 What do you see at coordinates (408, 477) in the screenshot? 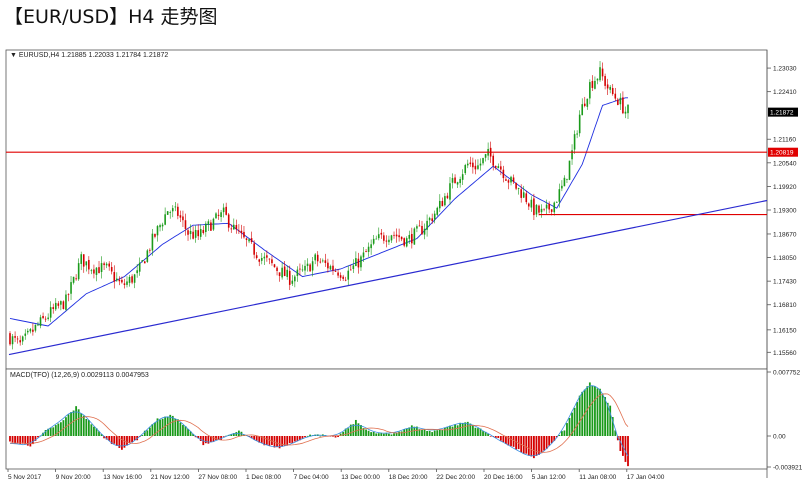
I see `time-tick-label: 18 Dec 20:00` at bounding box center [408, 477].